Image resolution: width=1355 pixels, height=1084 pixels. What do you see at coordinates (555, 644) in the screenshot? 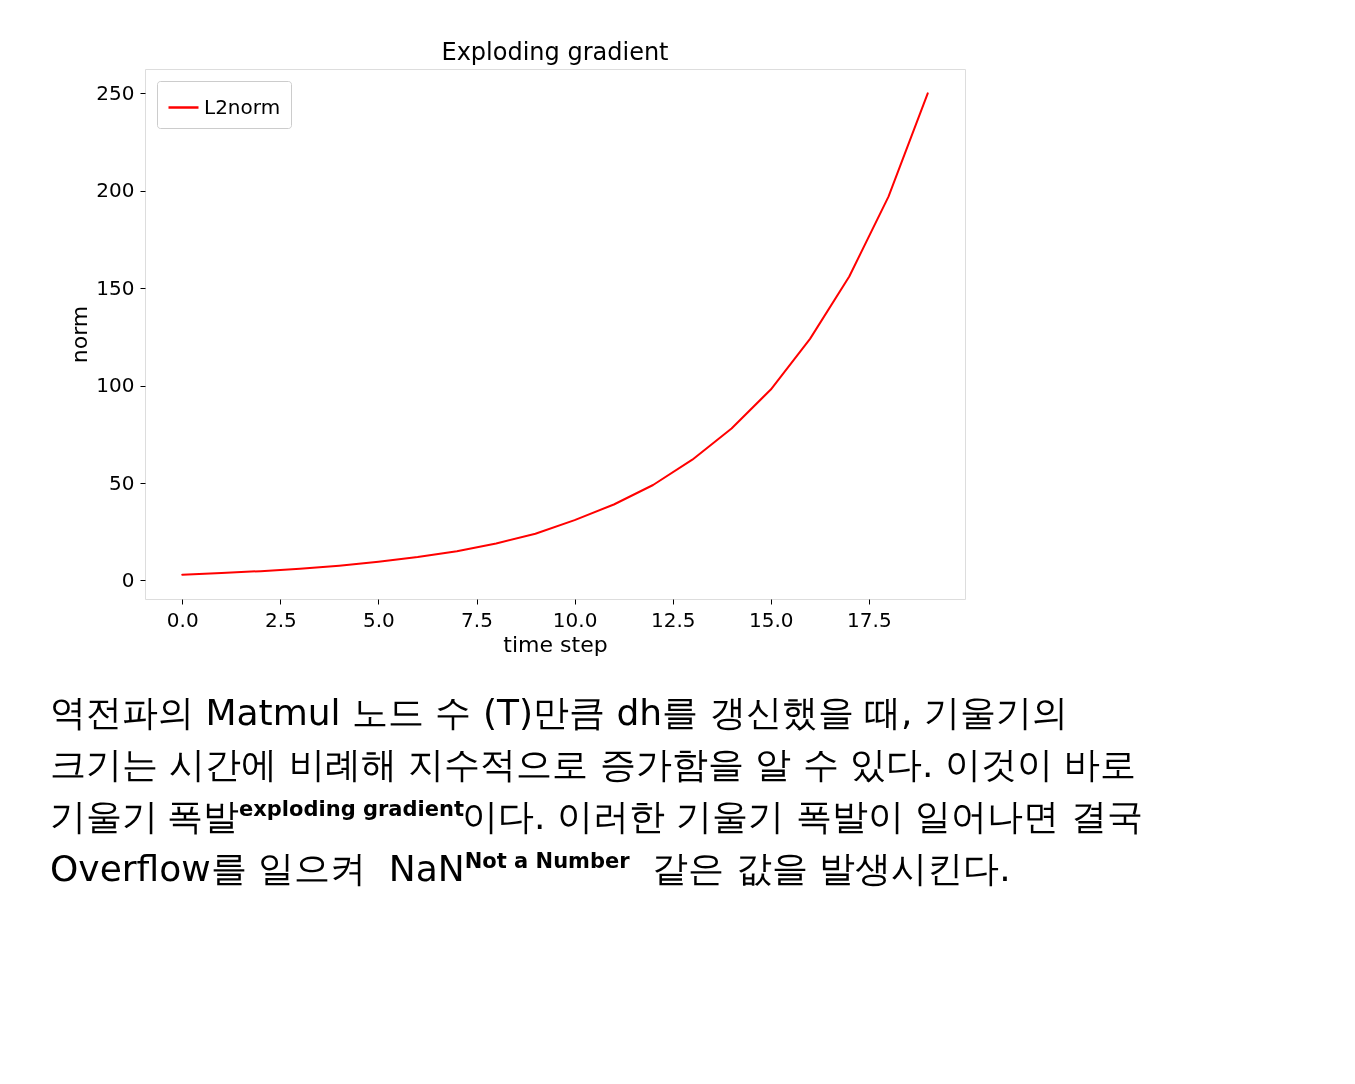
I see `x-axis-title: time step` at bounding box center [555, 644].